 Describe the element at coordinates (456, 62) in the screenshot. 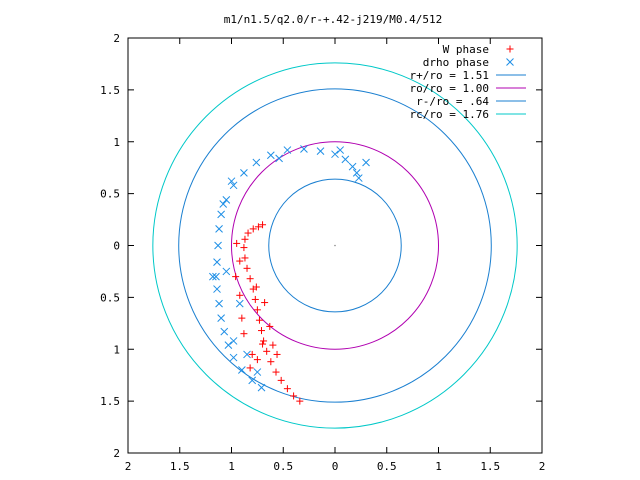

I see `legend-label: drho phase` at that location.